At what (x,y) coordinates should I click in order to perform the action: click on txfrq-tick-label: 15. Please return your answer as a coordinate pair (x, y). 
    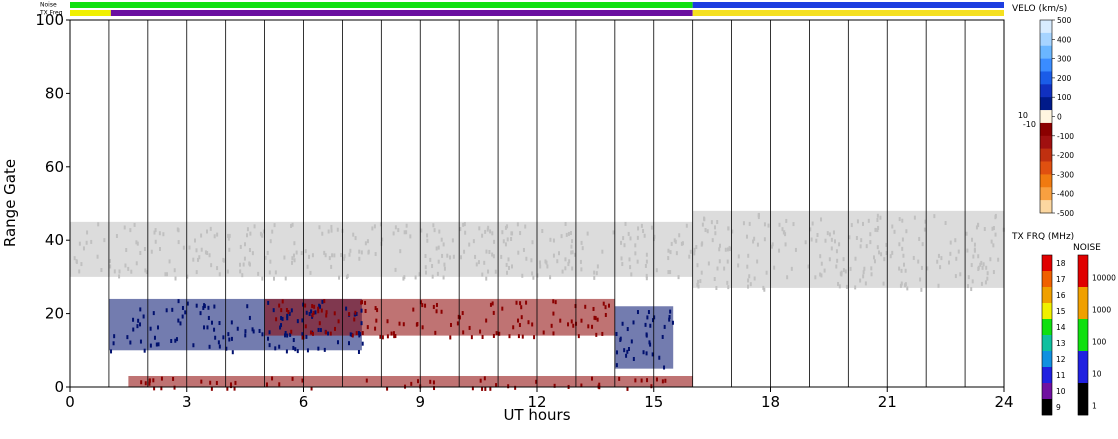
    Looking at the image, I should click on (1061, 311).